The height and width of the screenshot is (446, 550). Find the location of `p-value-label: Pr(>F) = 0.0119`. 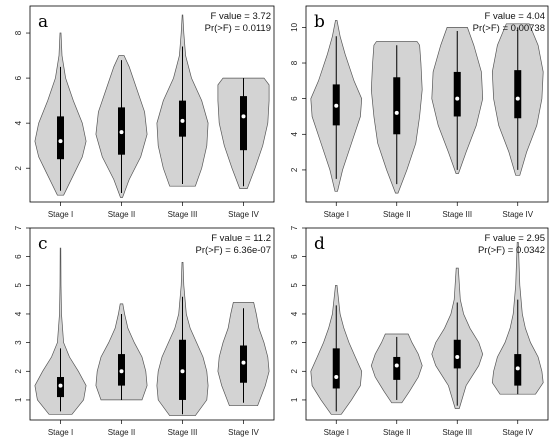

p-value-label: Pr(>F) = 0.0119 is located at coordinates (238, 28).